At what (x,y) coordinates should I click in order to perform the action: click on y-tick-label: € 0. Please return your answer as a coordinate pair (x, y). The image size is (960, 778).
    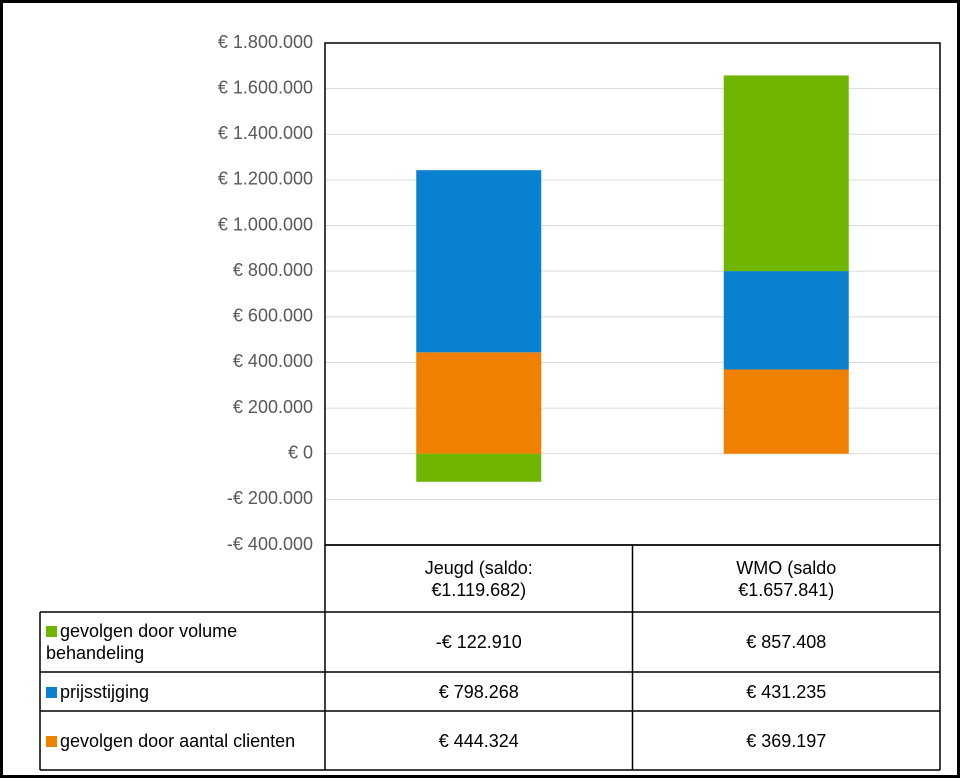
    Looking at the image, I should click on (300, 452).